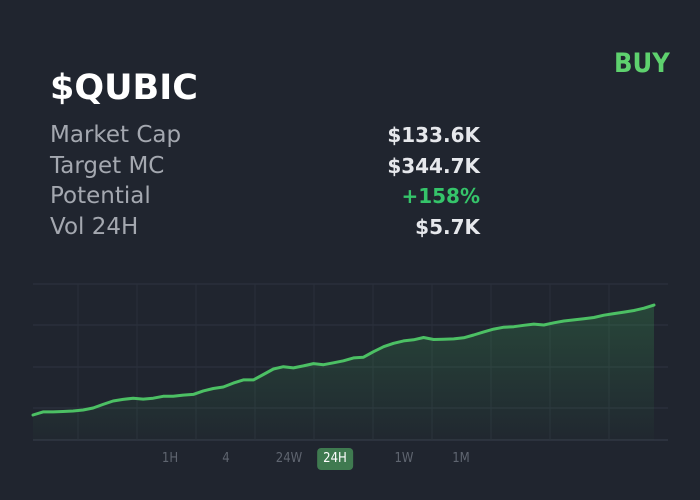  I want to click on stat-row-target-mc: Target MC $344.7K, so click(265, 166).